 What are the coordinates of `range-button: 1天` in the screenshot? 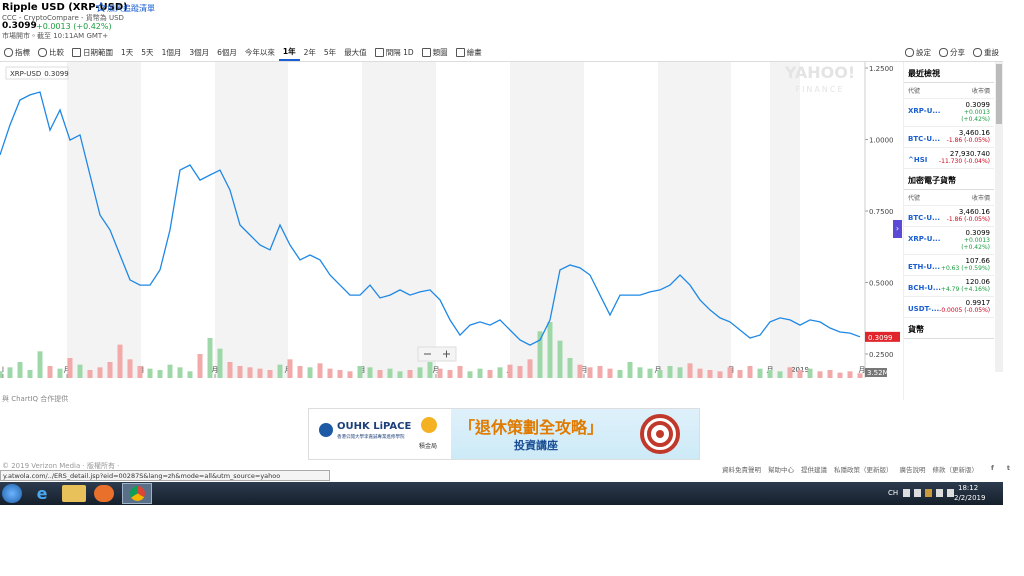 It's located at (127, 52).